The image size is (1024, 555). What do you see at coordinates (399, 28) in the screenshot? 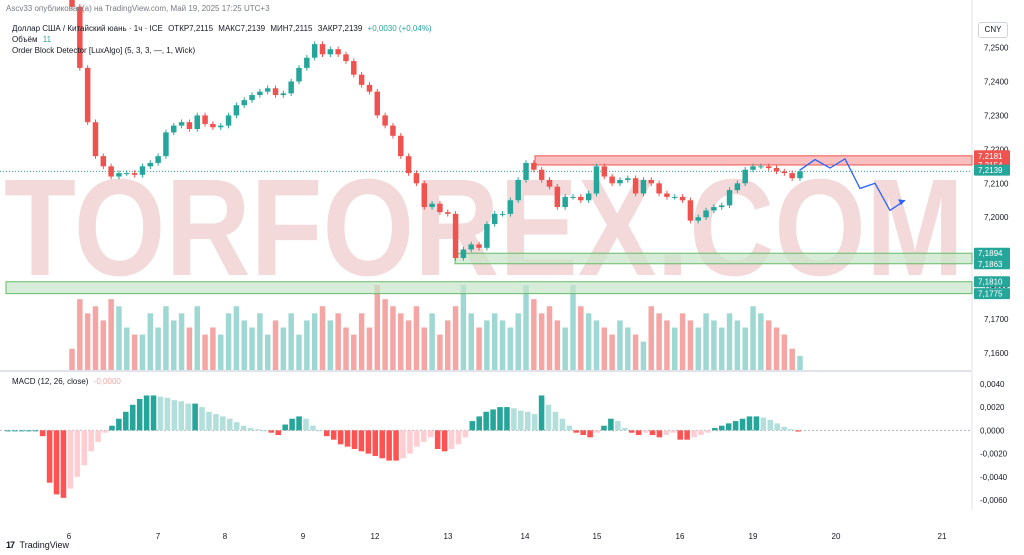
I see `change-value: +0,0030 (+0,04%)` at bounding box center [399, 28].